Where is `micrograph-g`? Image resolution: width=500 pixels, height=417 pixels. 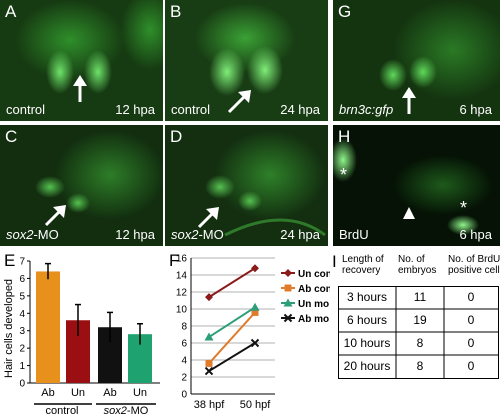
micrograph-g is located at coordinates (416, 60).